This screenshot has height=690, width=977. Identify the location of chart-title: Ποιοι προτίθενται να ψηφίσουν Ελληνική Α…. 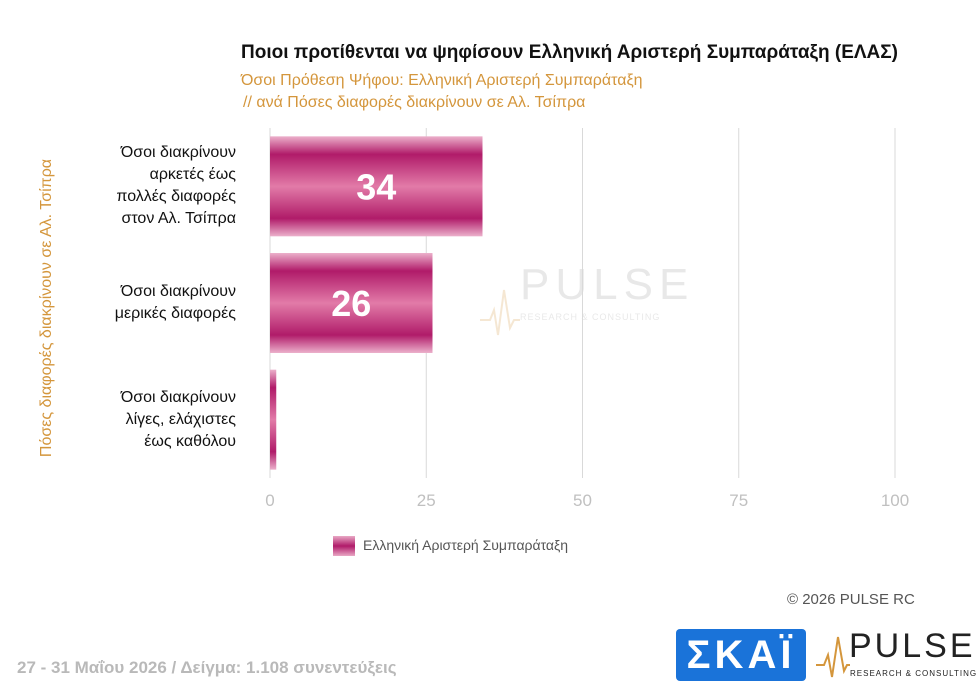
(570, 52).